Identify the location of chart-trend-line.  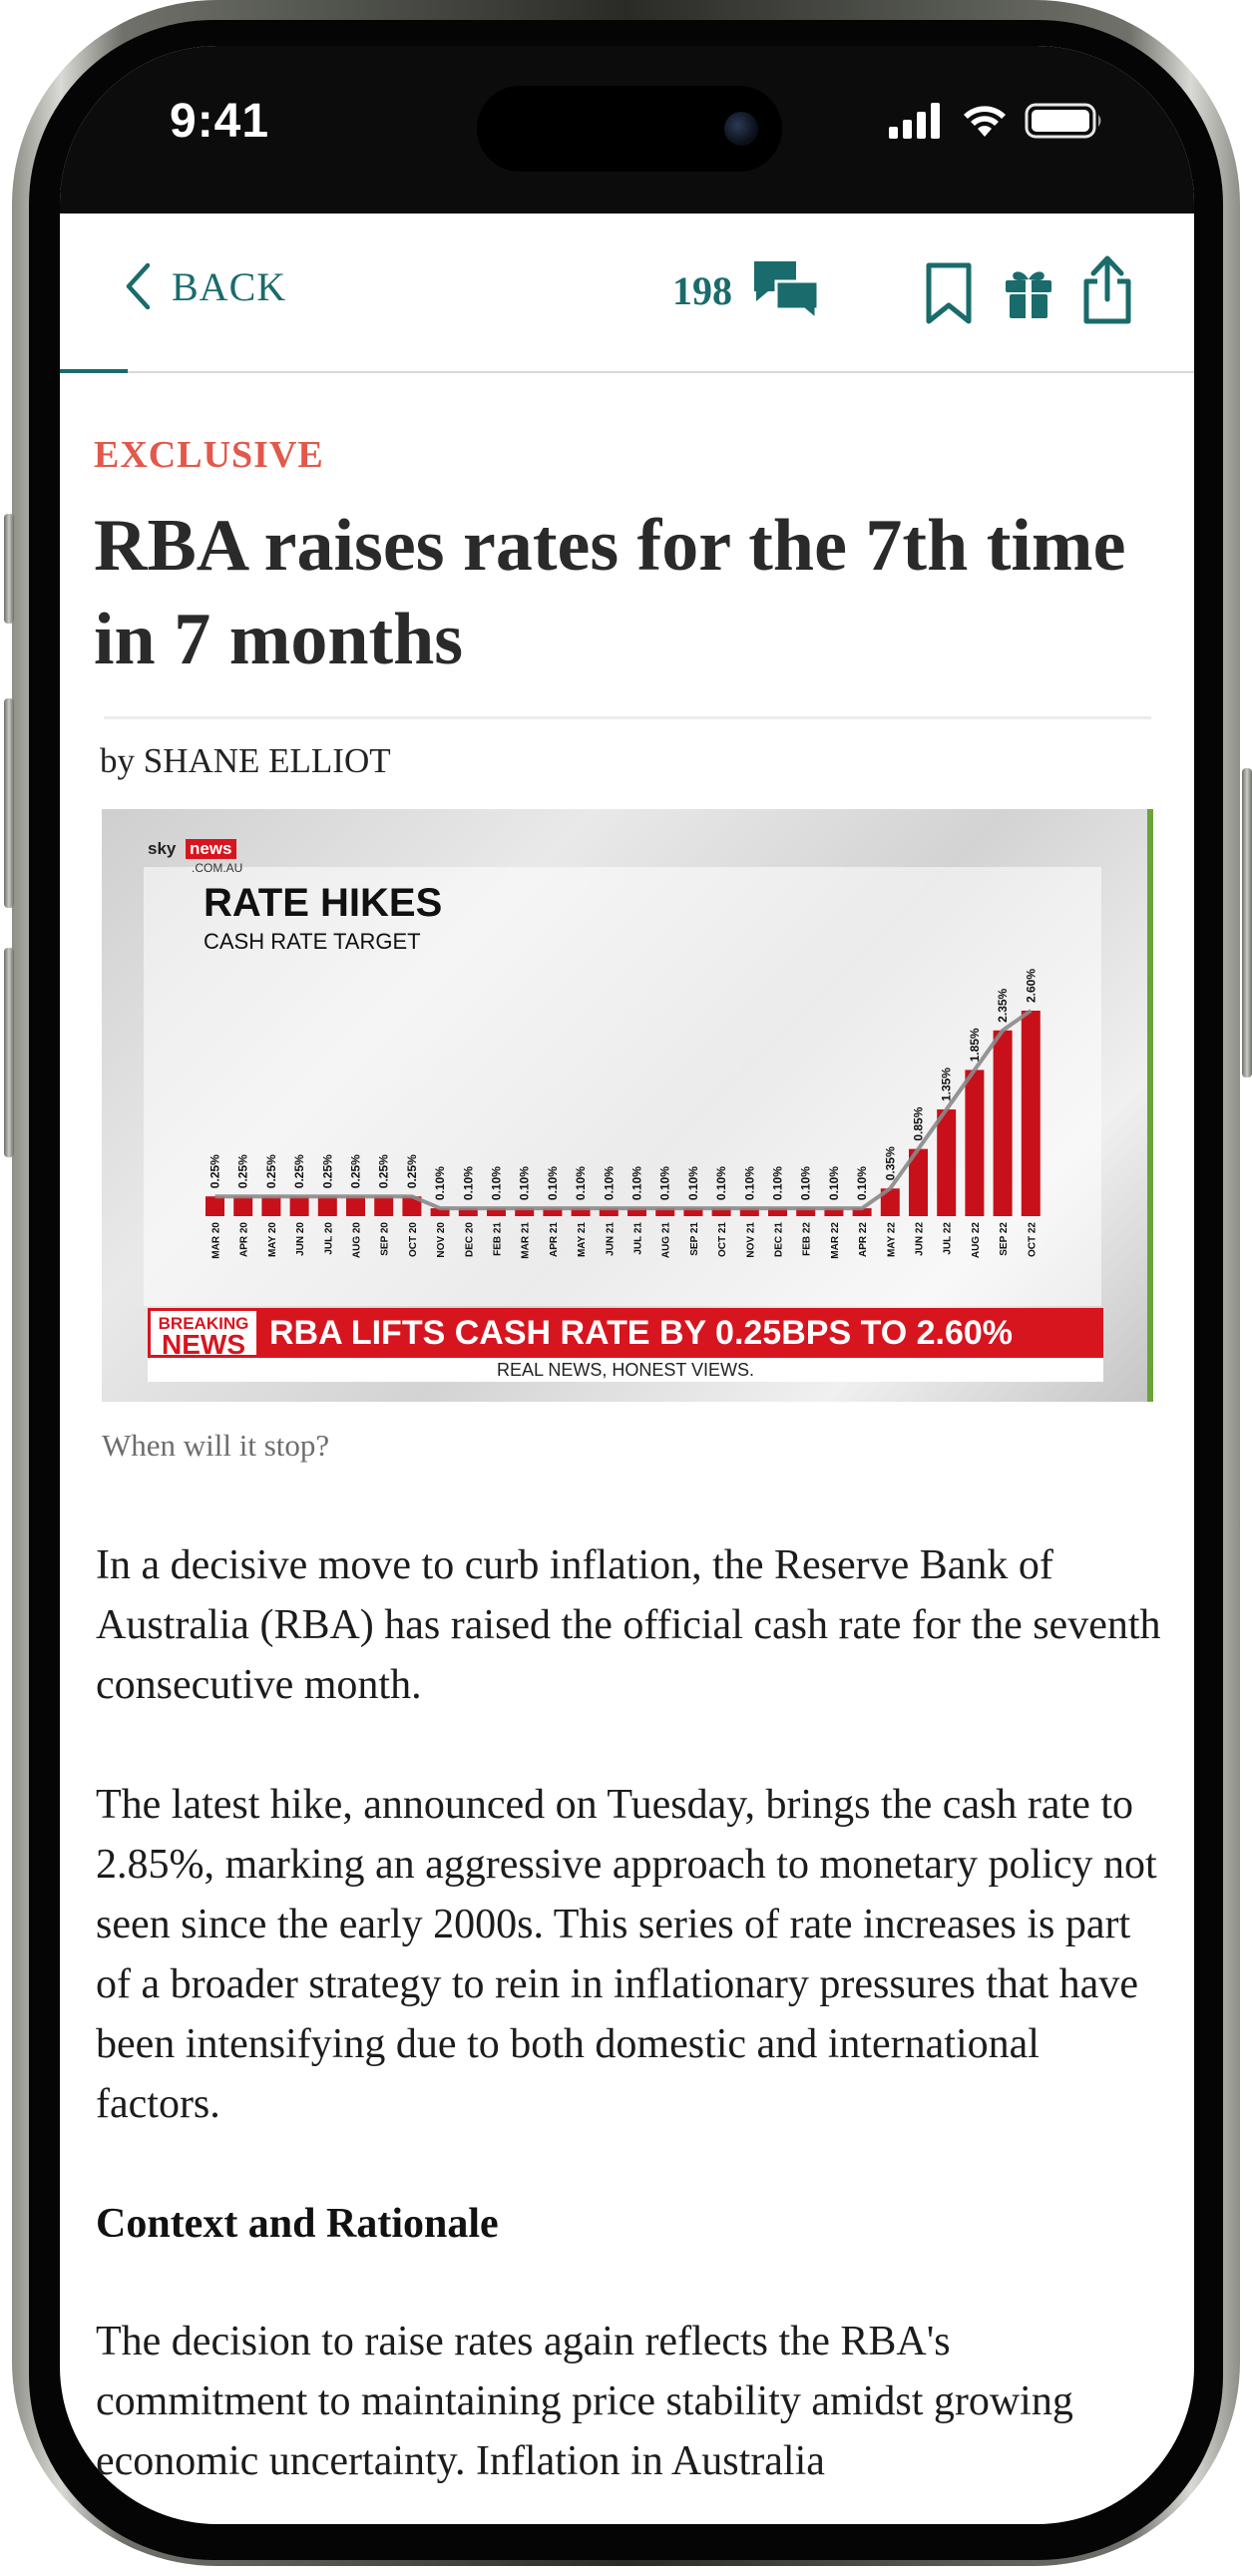
(624, 1110).